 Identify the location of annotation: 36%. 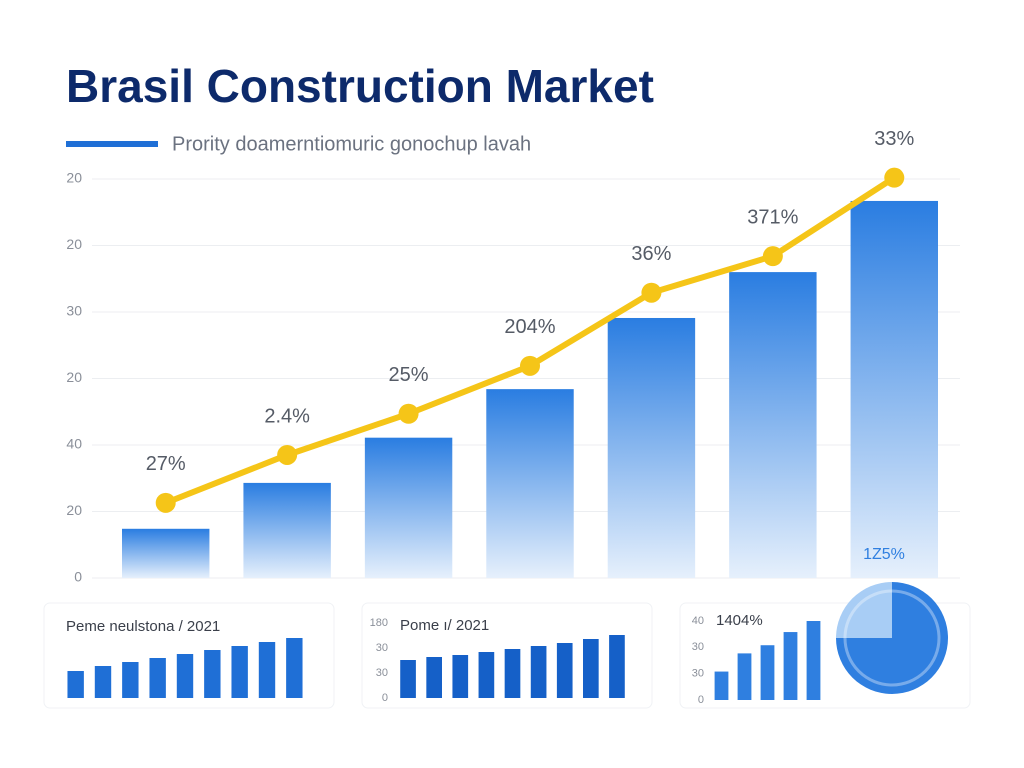
(651, 254).